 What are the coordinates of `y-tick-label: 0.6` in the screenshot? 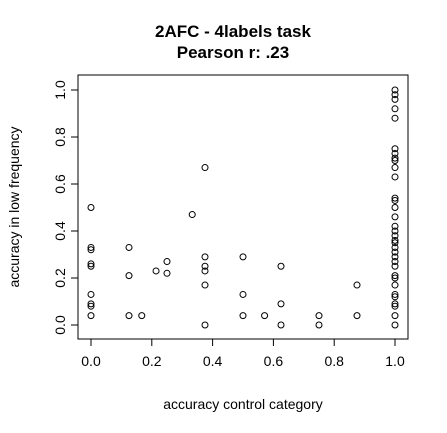 It's located at (60, 184).